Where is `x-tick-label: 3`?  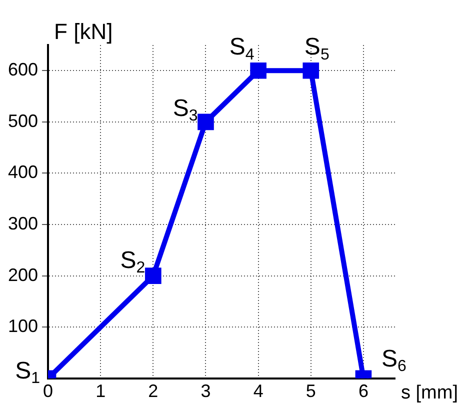
x-tick-label: 3 is located at coordinates (205, 391).